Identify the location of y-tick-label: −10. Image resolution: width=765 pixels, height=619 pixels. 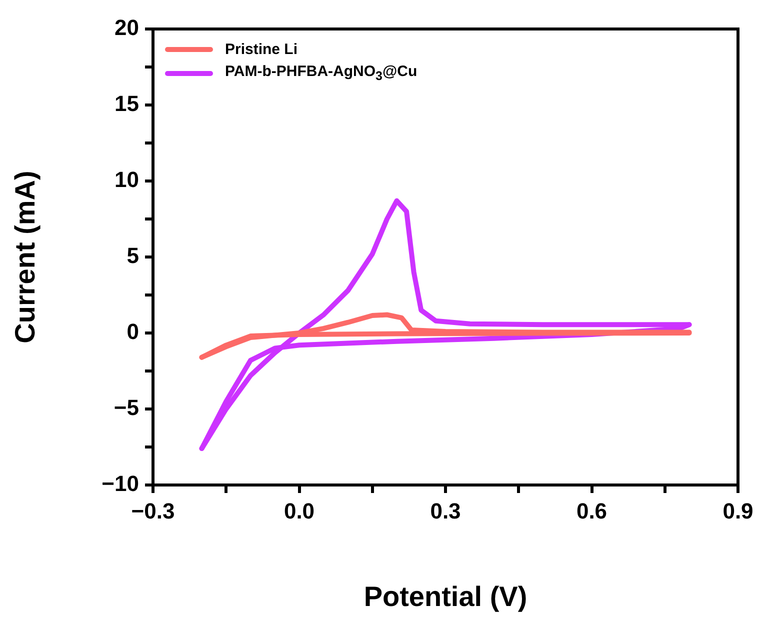
(120, 483).